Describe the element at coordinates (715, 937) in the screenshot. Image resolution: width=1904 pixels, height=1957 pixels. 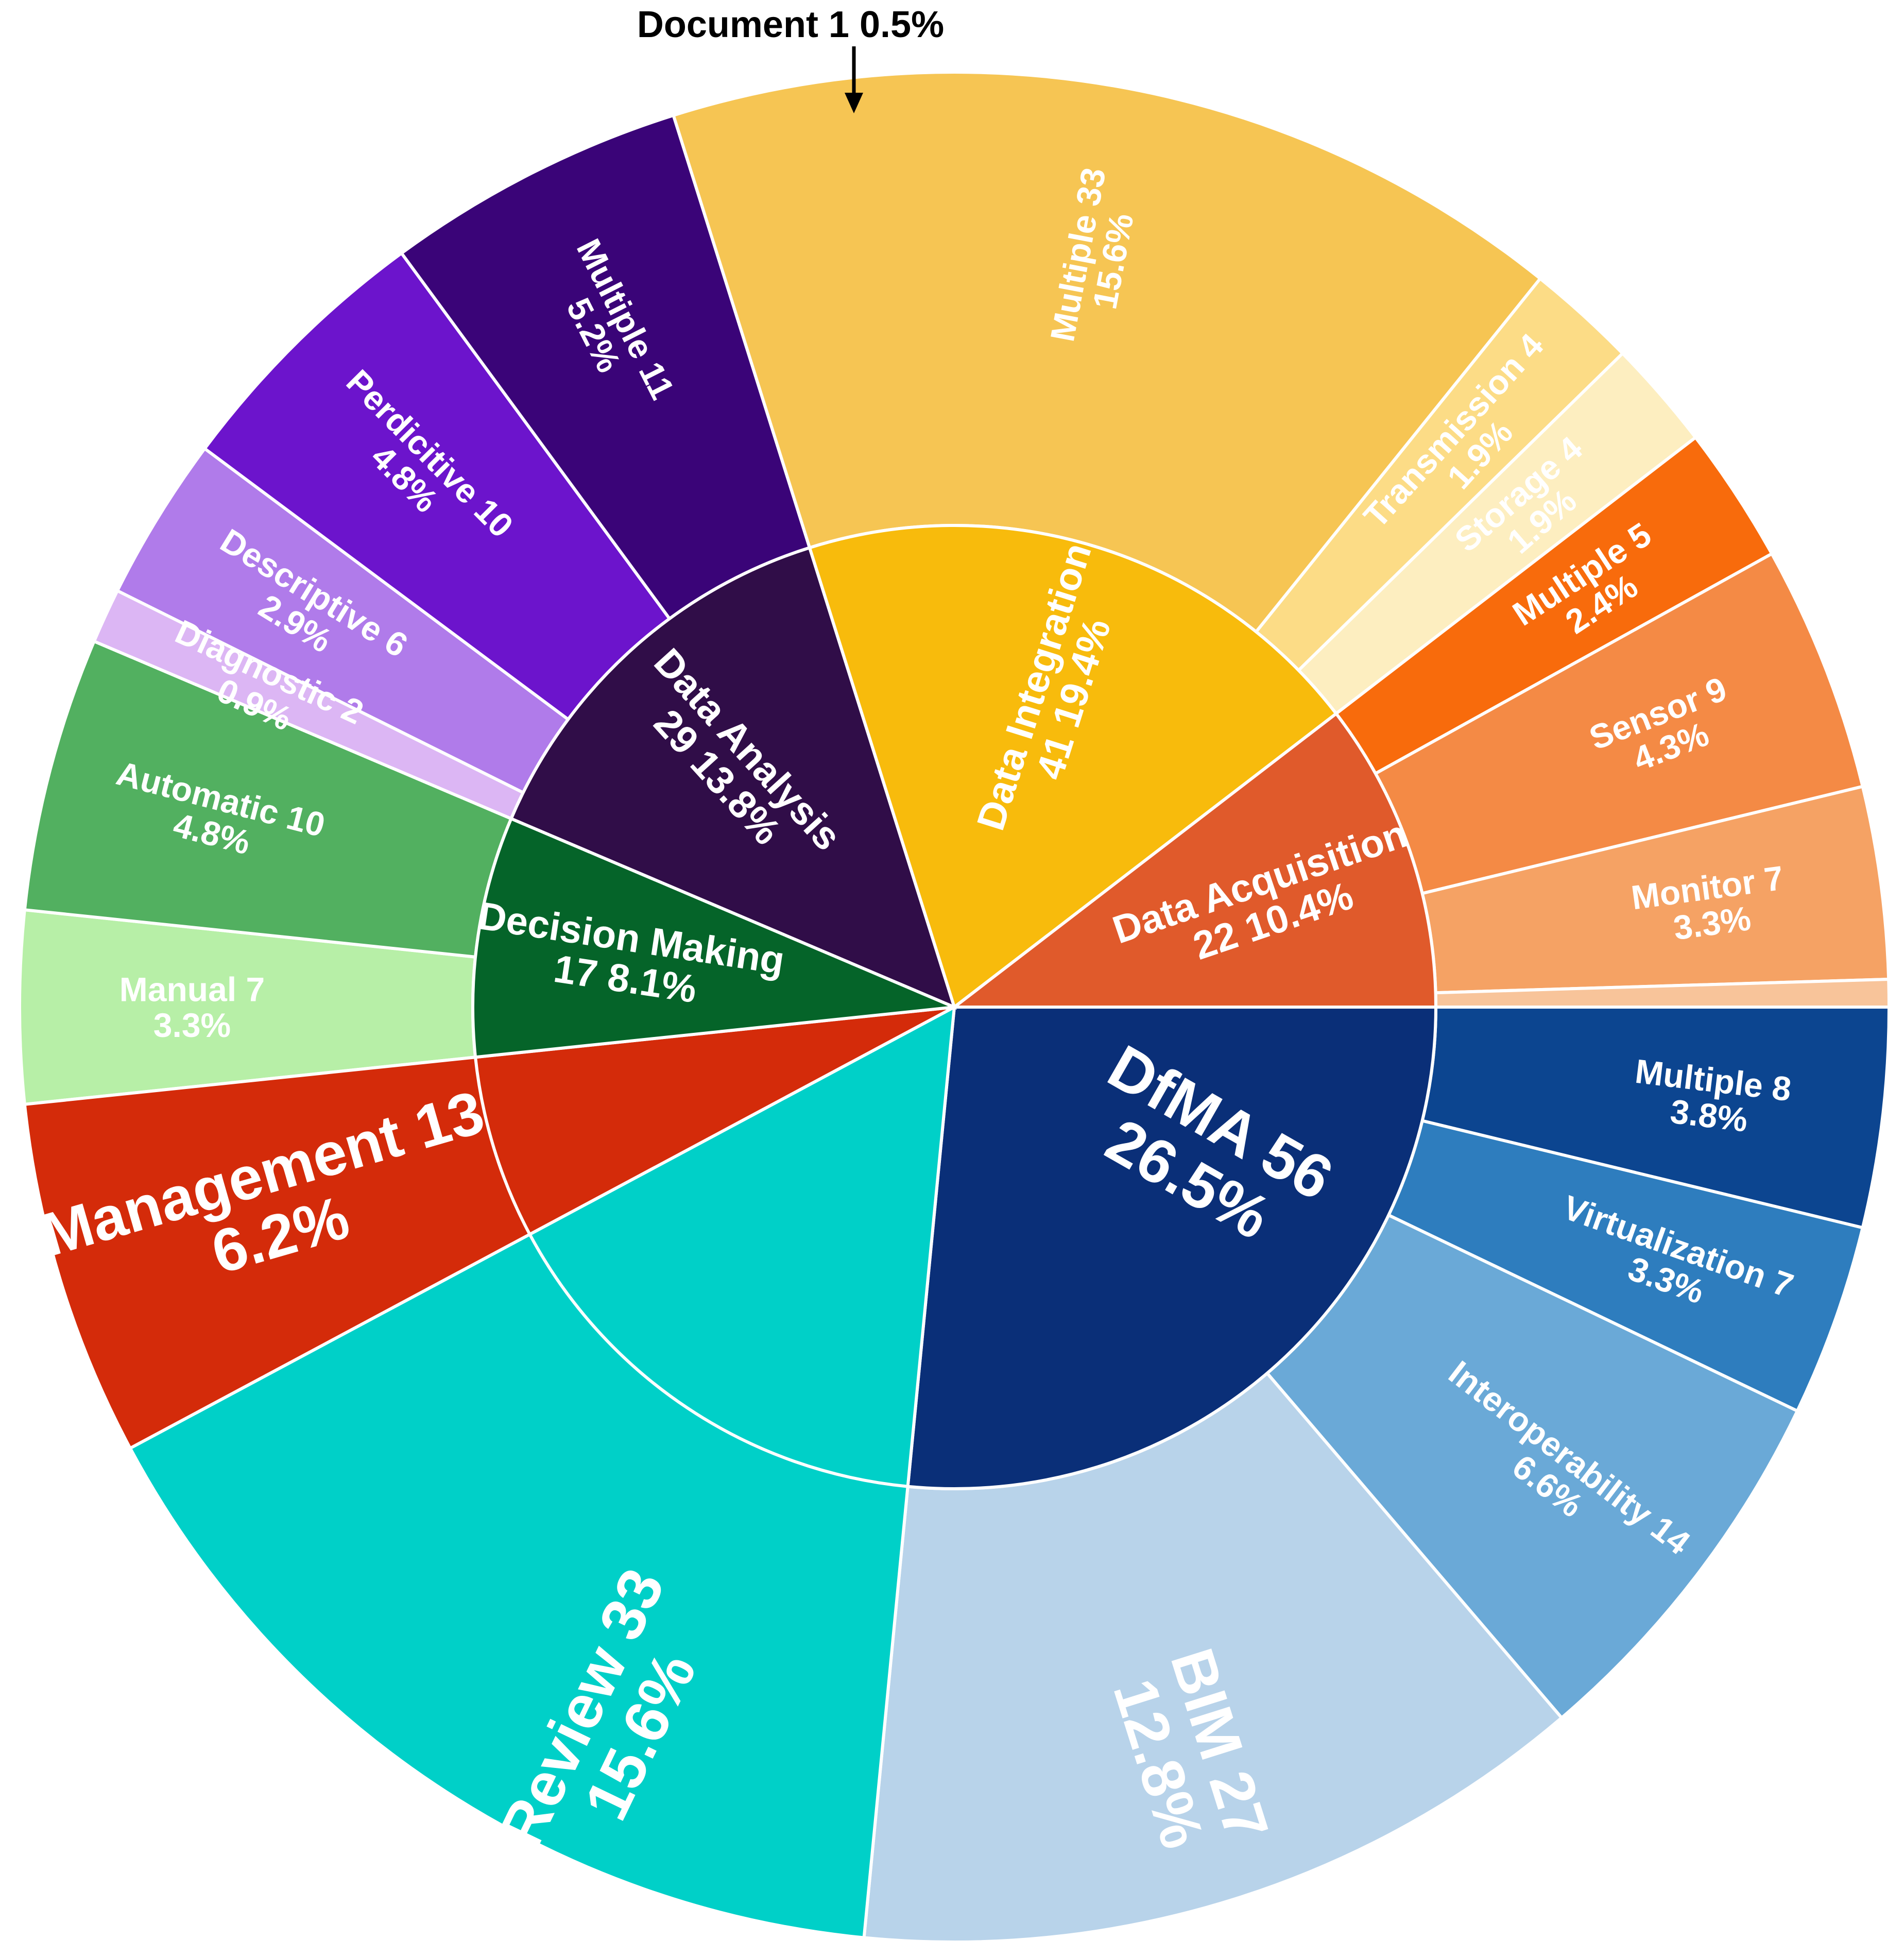
I see `inner-segment-decision-making` at that location.